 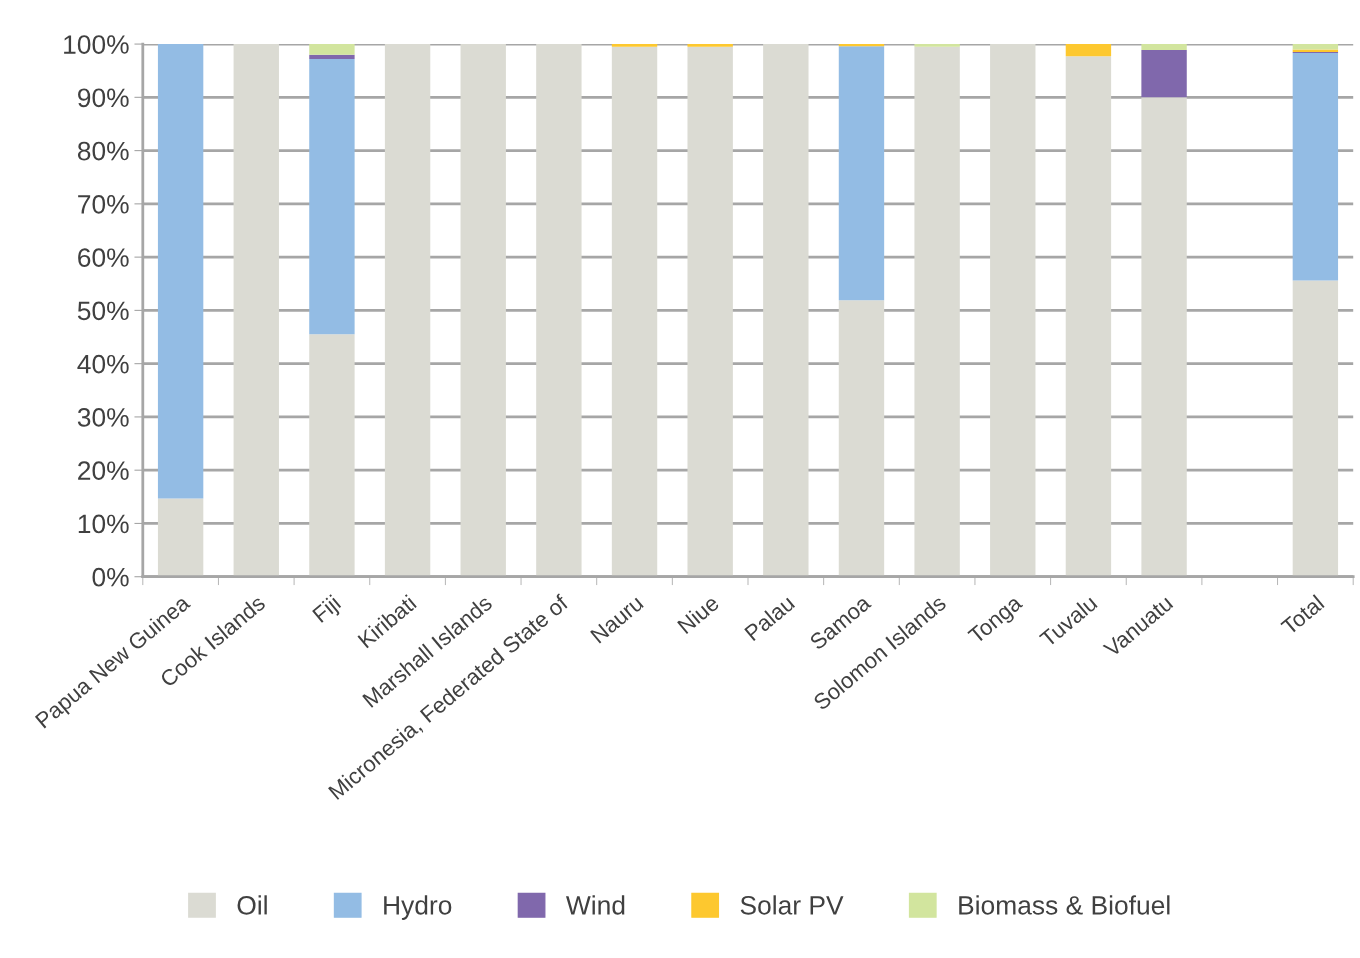 What do you see at coordinates (595, 905) in the screenshot?
I see `legend-label: Wind` at bounding box center [595, 905].